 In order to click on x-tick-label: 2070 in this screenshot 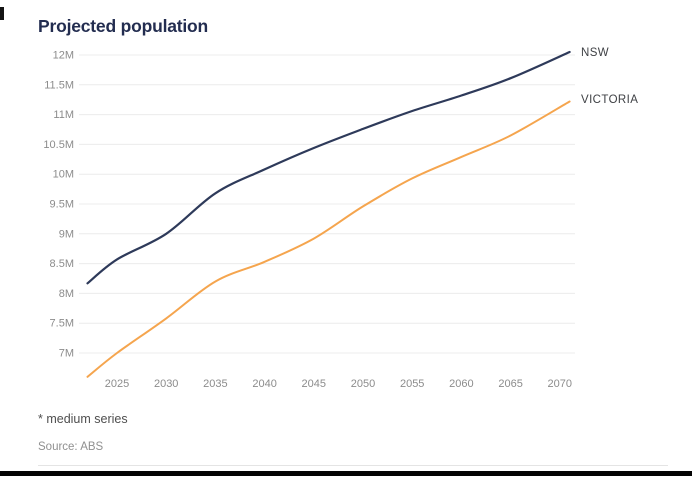, I will do `click(560, 384)`.